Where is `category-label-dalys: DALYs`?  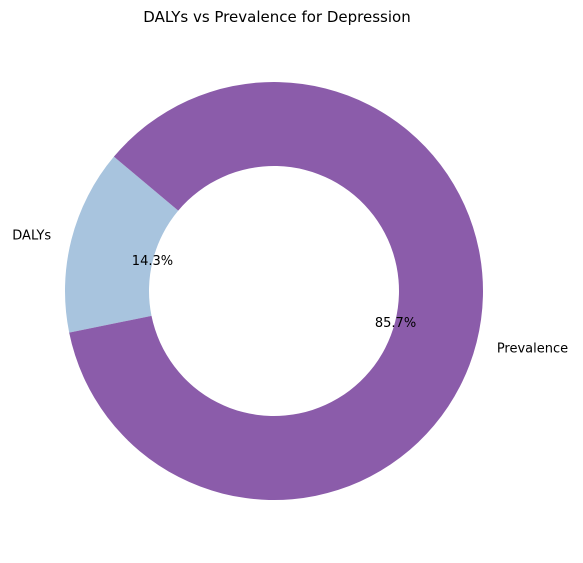 category-label-dalys: DALYs is located at coordinates (31, 235).